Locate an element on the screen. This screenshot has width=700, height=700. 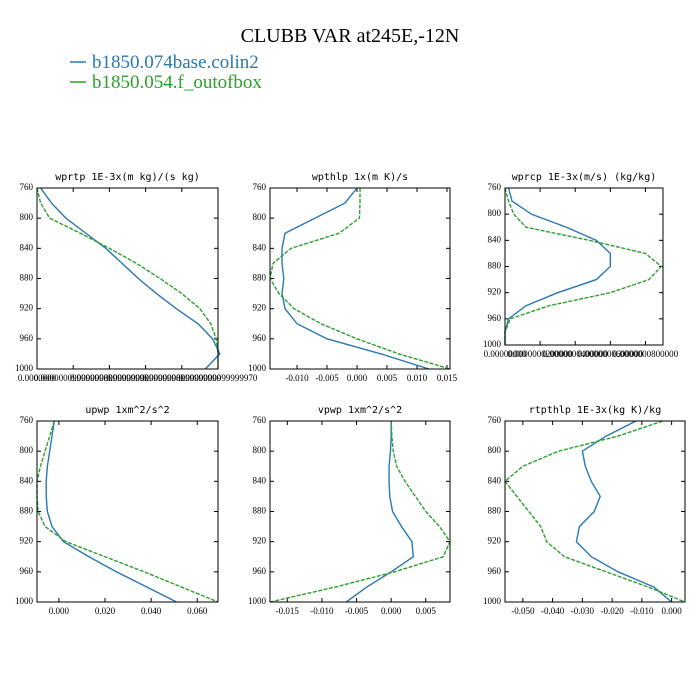
x-tick-label: -0.050 is located at coordinates (523, 611).